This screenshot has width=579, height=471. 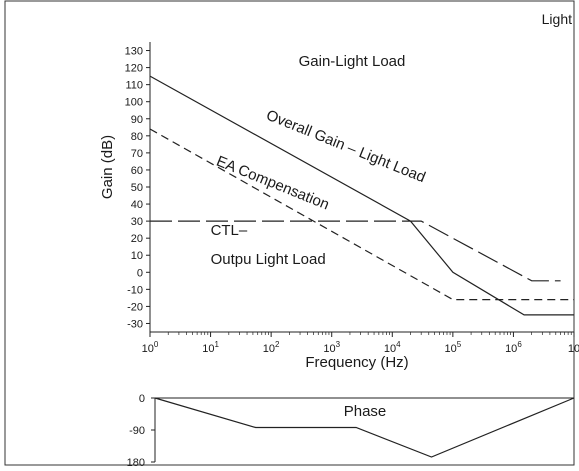 I want to click on y-tick-label: 60, so click(x=137, y=171).